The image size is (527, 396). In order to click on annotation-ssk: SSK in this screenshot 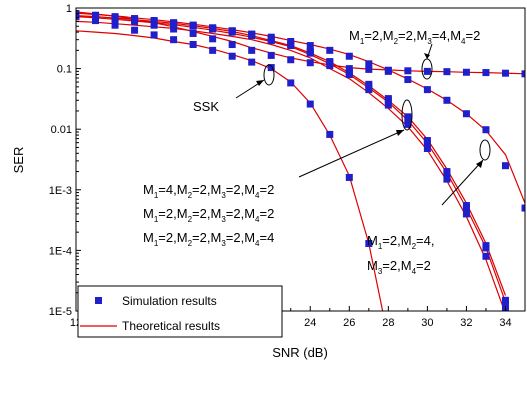, I will do `click(206, 106)`.